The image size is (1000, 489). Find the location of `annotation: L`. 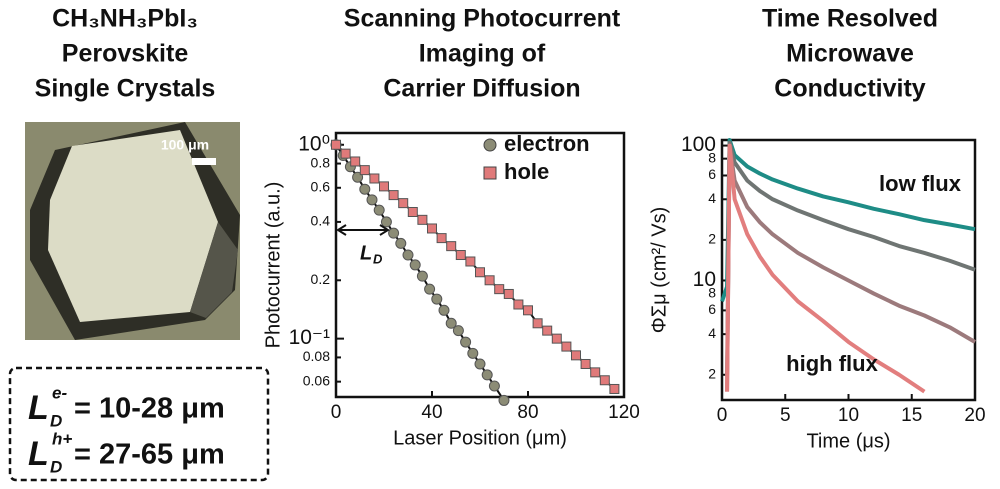

annotation: L is located at coordinates (366, 253).